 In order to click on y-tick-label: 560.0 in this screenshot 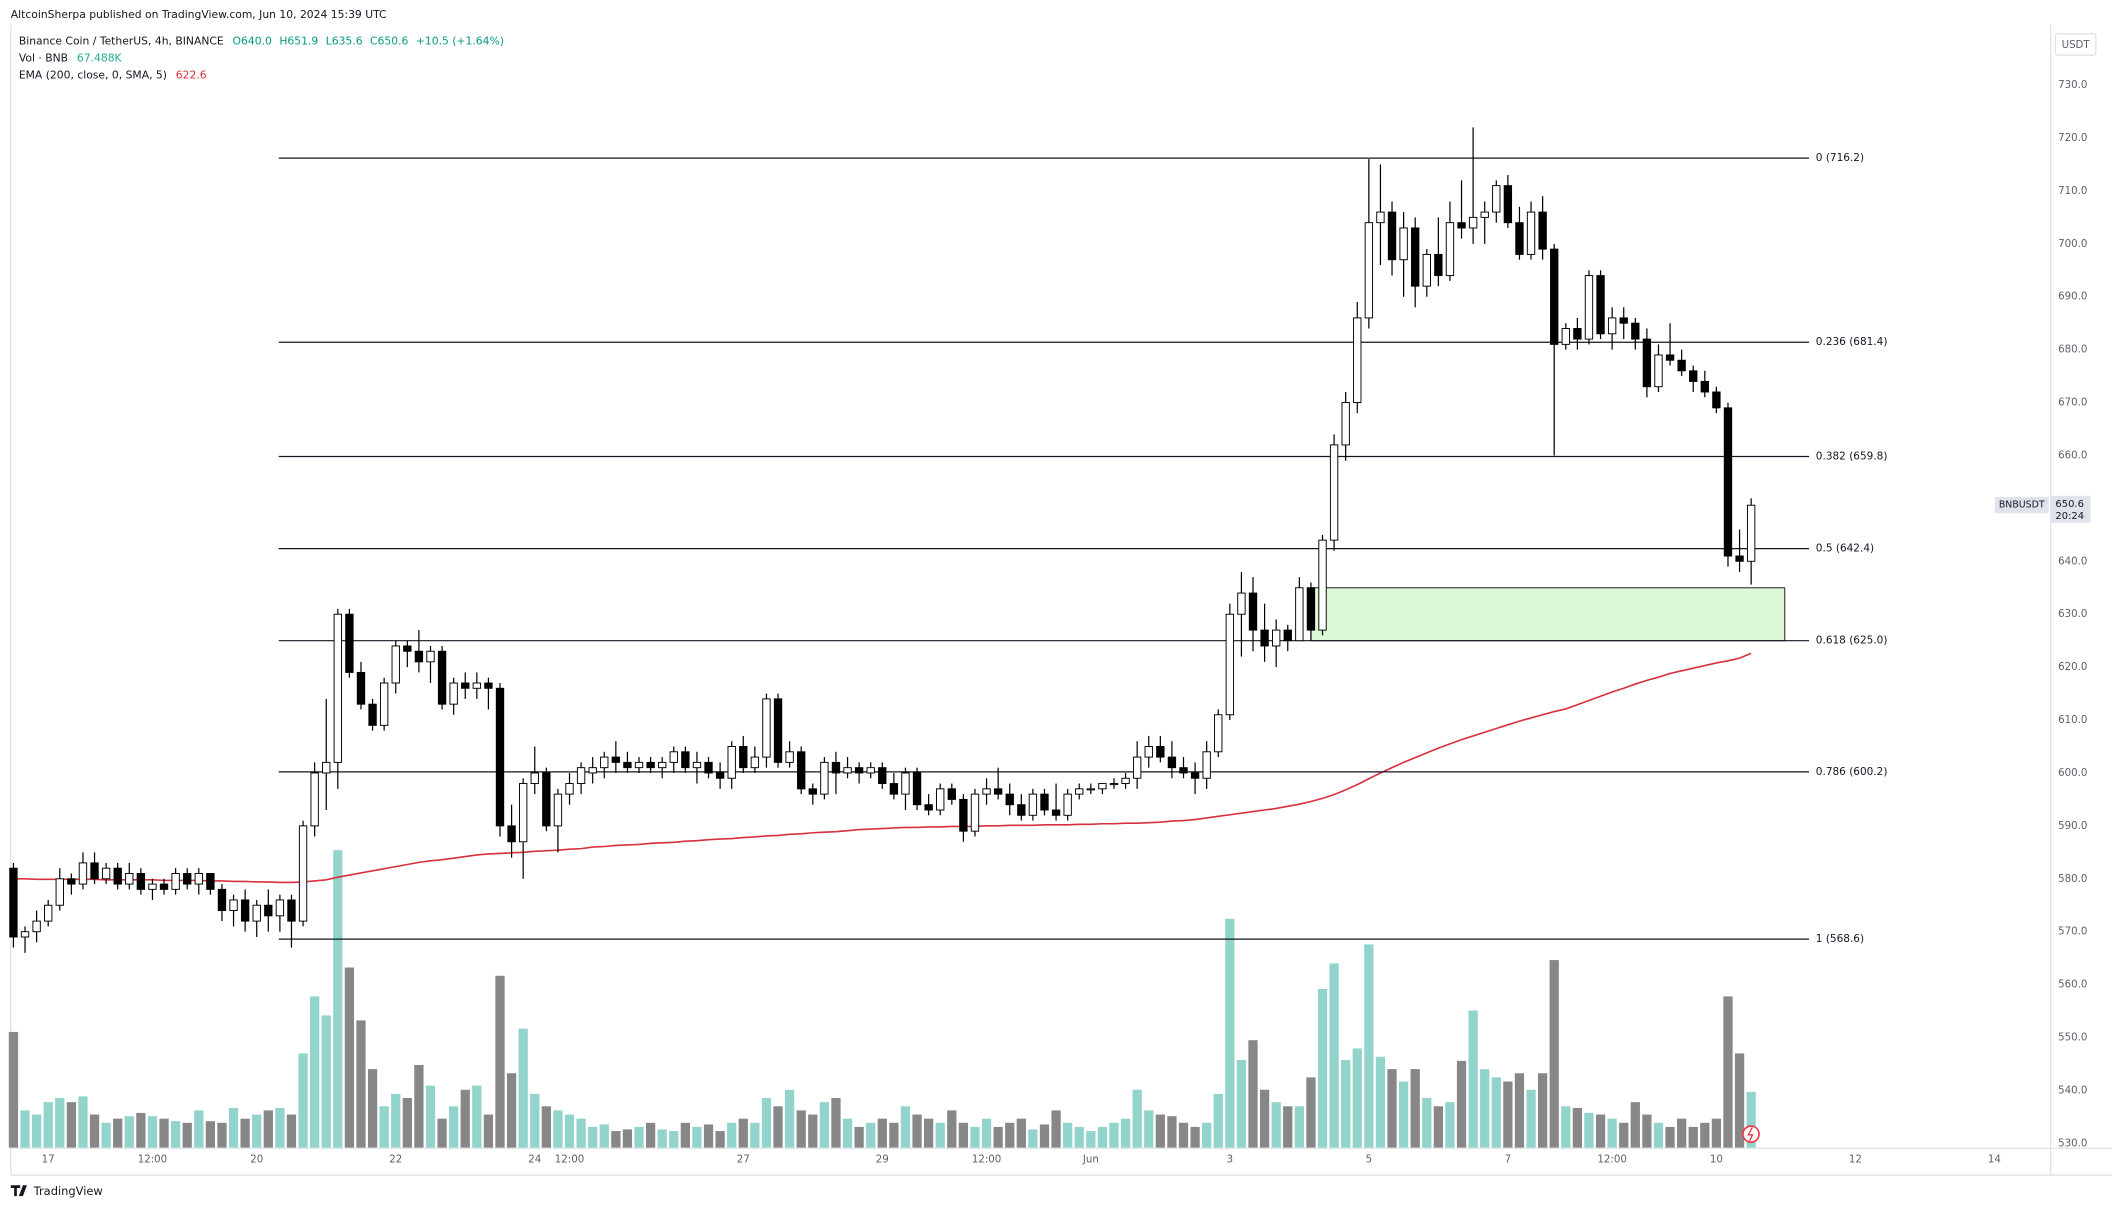, I will do `click(2072, 985)`.